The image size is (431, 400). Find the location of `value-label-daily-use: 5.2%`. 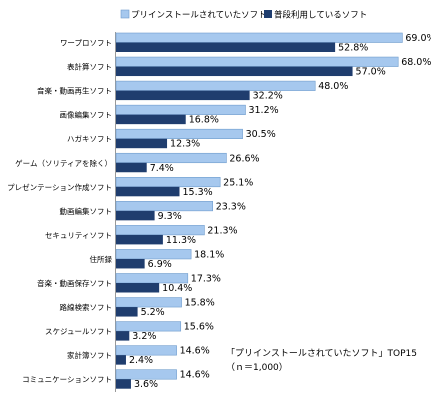

value-label-daily-use: 5.2% is located at coordinates (153, 312).